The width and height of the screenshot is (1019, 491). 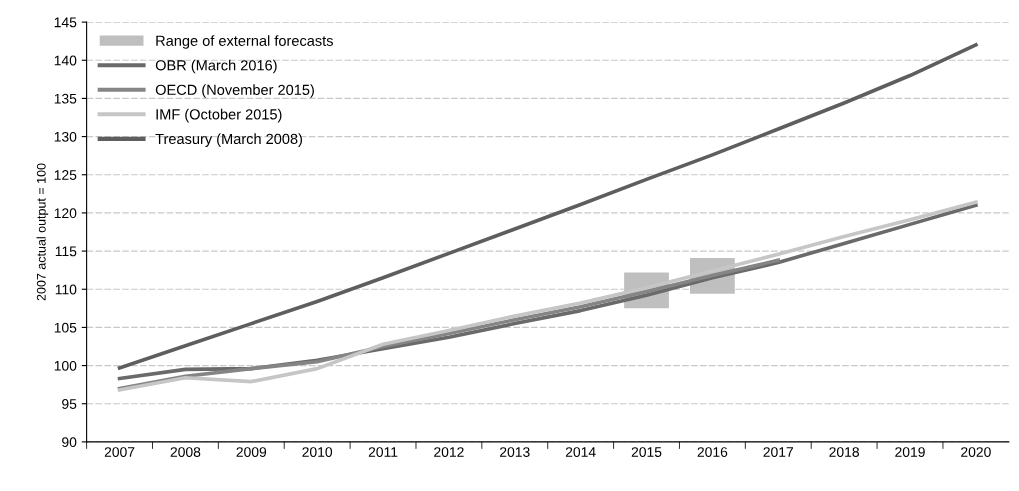 I want to click on x-tick-label: 2017, so click(x=778, y=452).